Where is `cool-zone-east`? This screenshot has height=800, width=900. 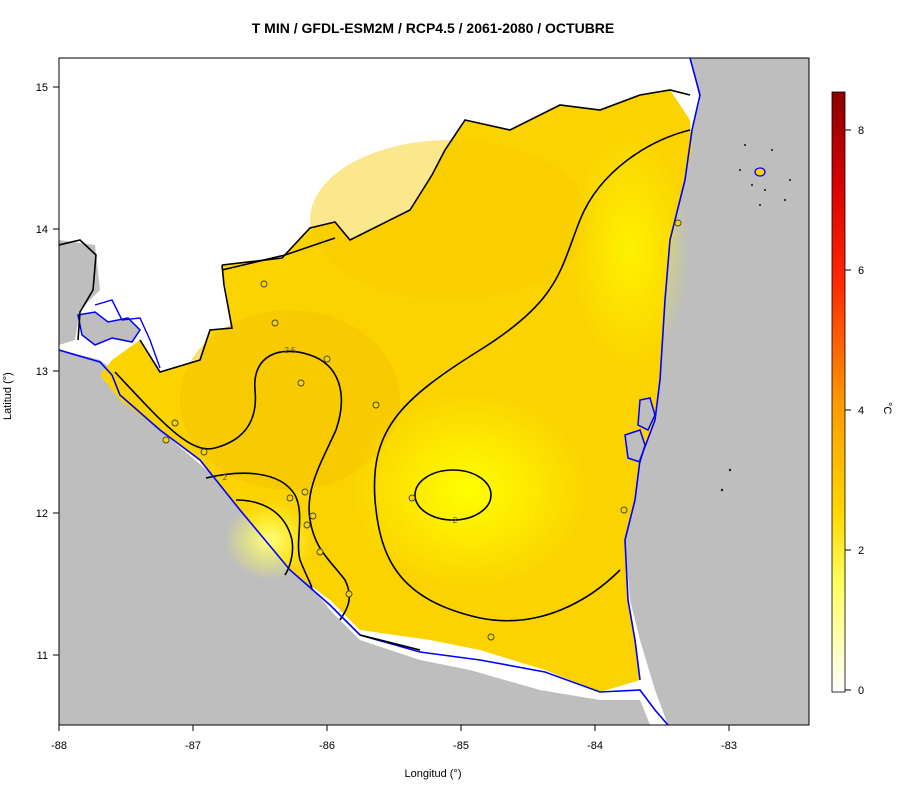 cool-zone-east is located at coordinates (630, 250).